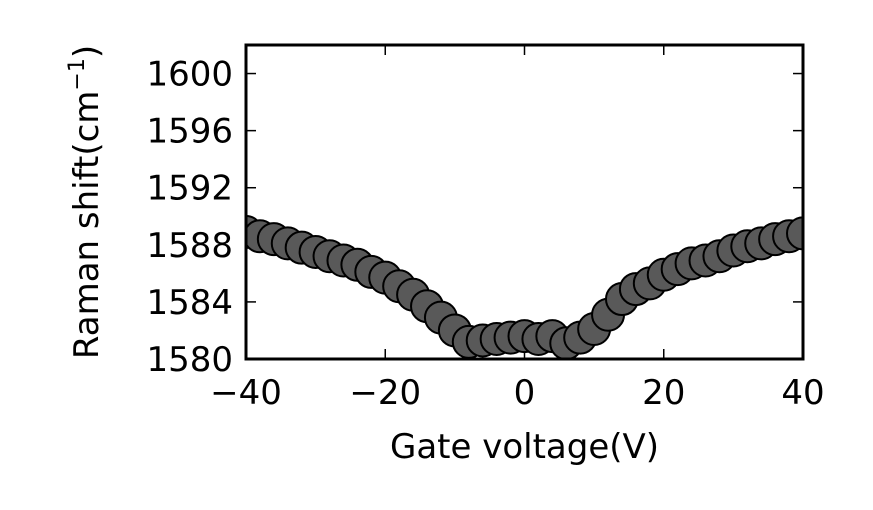 This screenshot has height=510, width=873. What do you see at coordinates (385, 393) in the screenshot?
I see `x-tick-label: −20` at bounding box center [385, 393].